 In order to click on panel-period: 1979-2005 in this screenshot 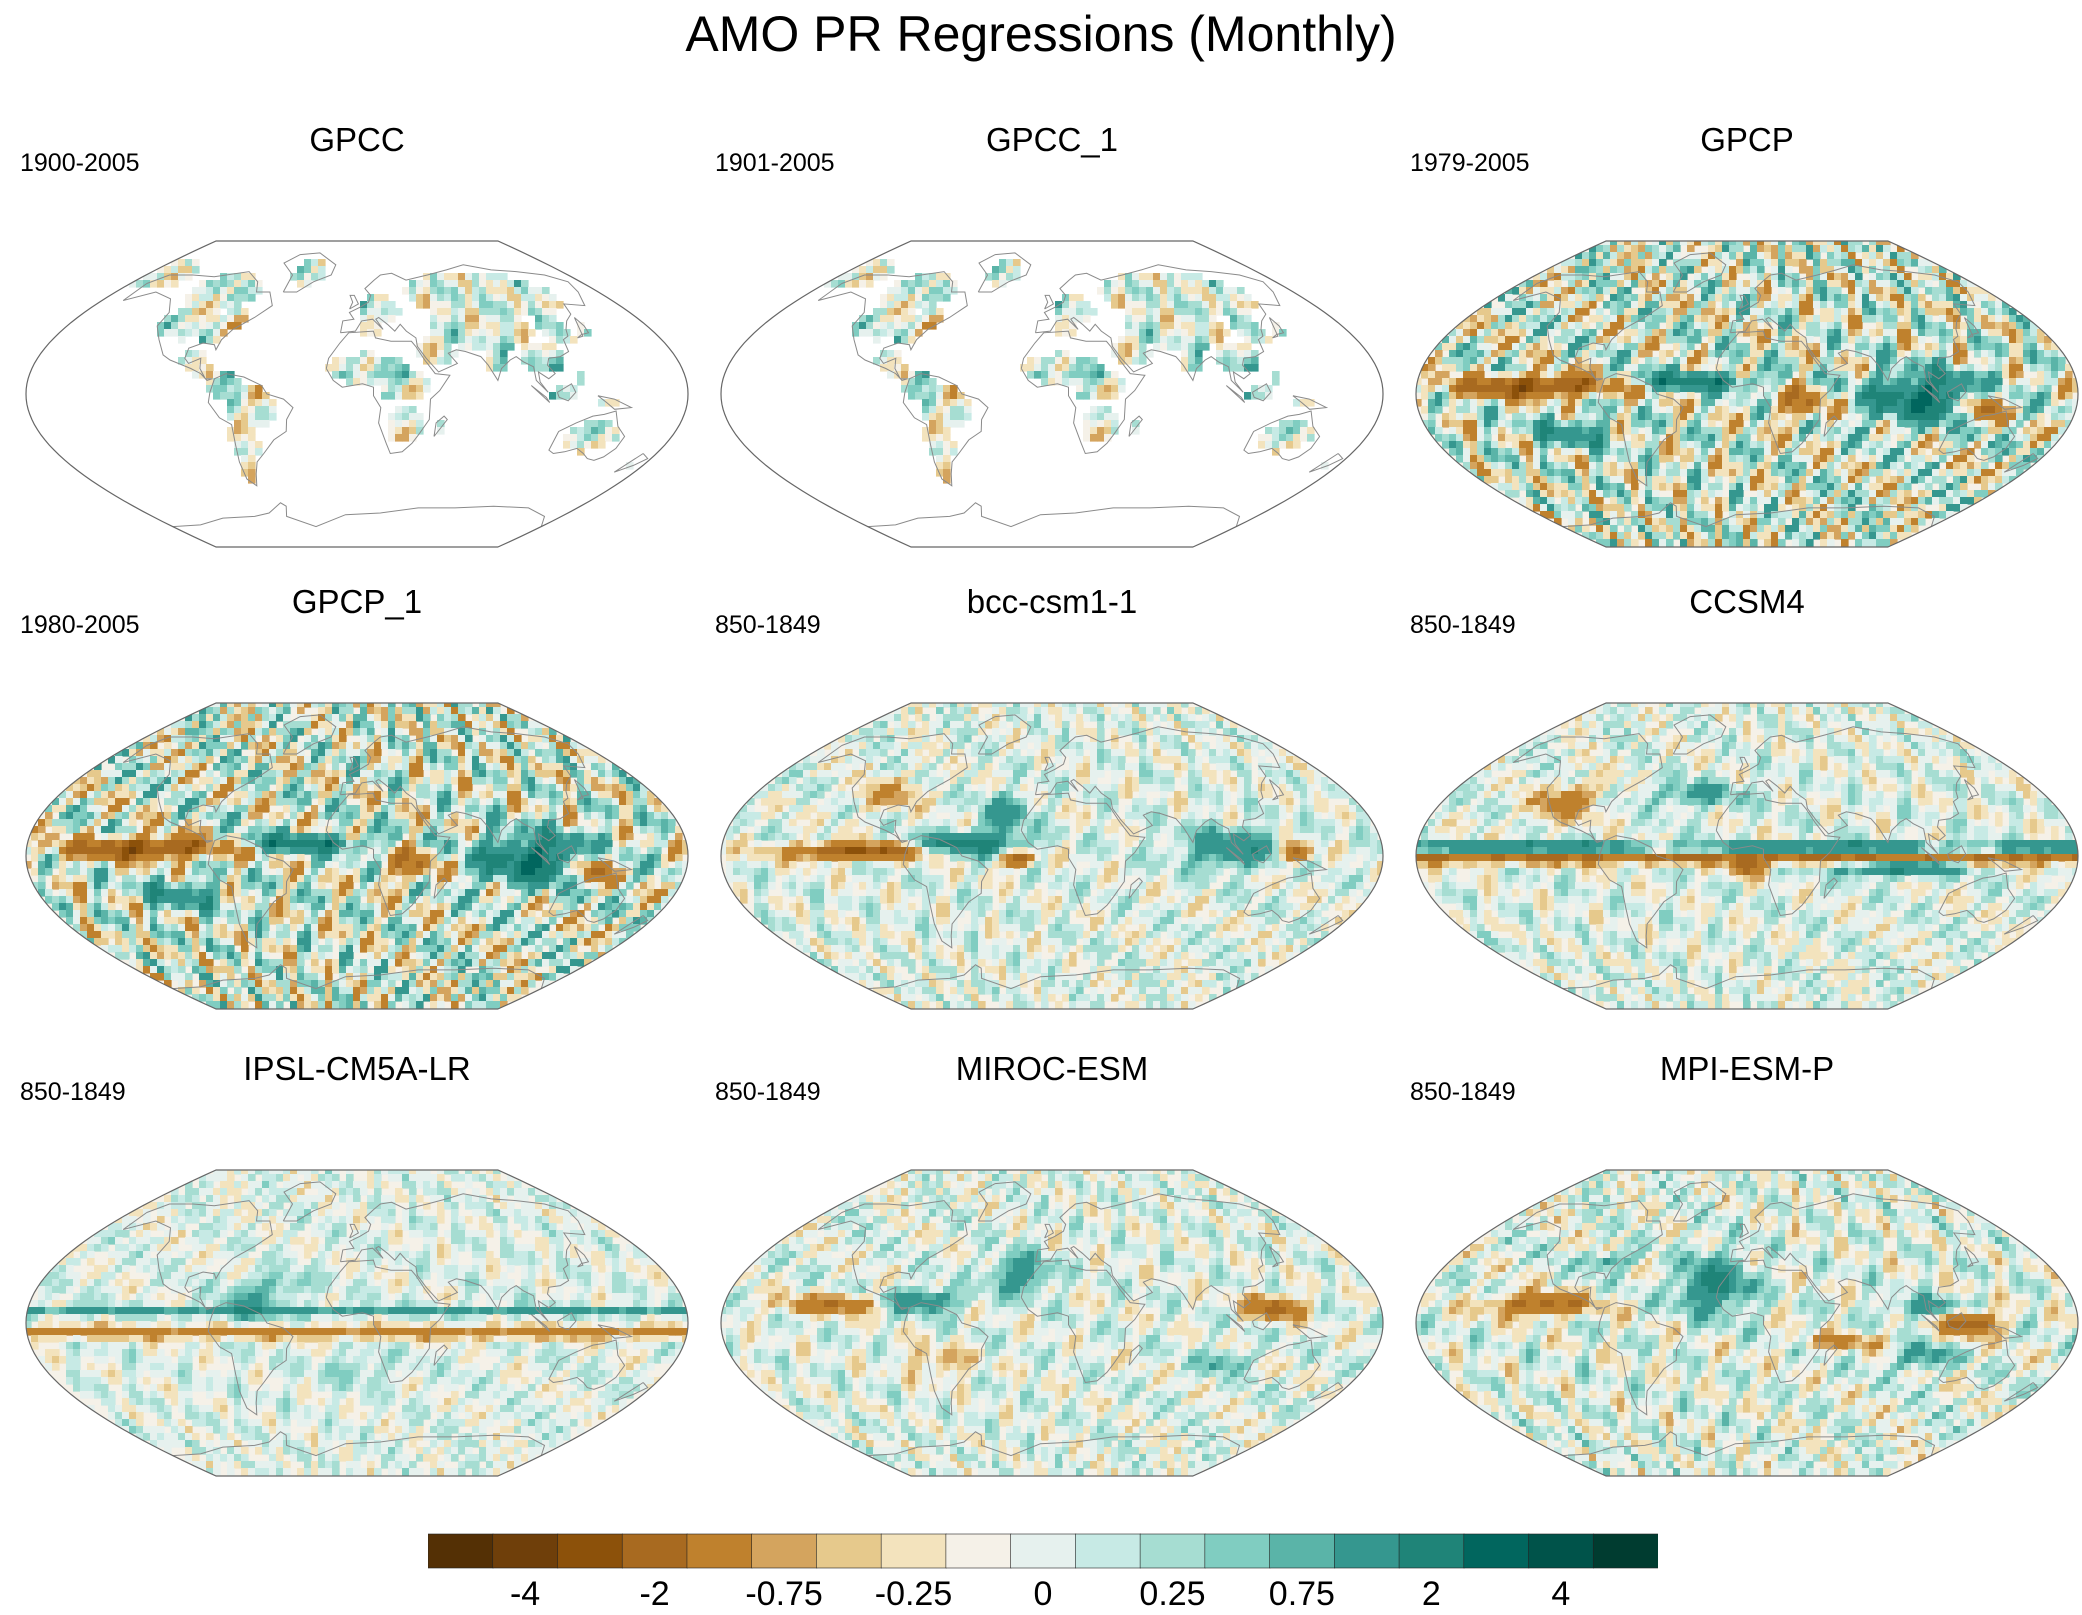, I will do `click(1470, 163)`.